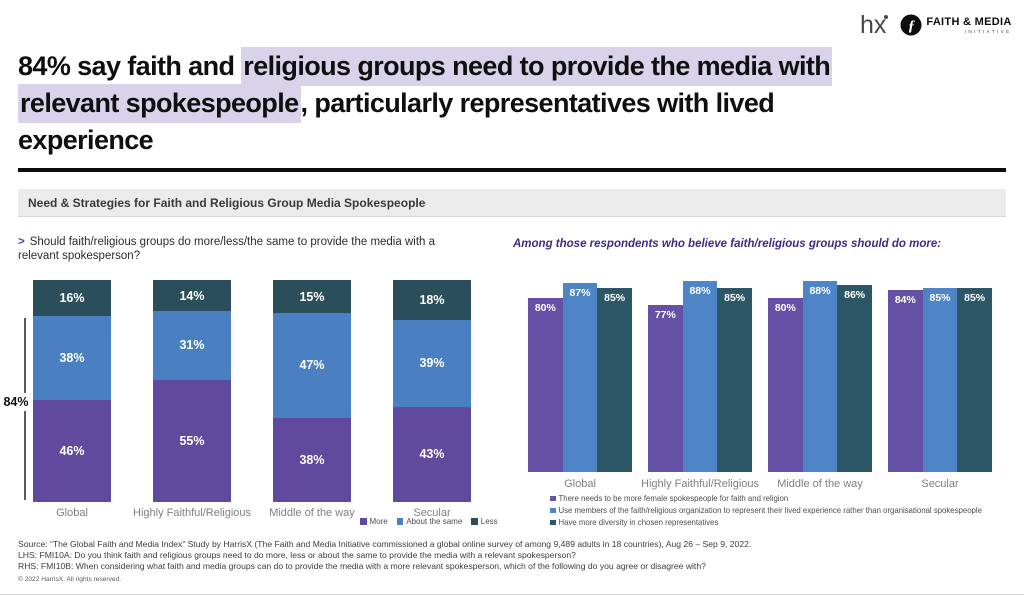  What do you see at coordinates (969, 22) in the screenshot?
I see `faith-media-name: FAITH & MEDIA` at bounding box center [969, 22].